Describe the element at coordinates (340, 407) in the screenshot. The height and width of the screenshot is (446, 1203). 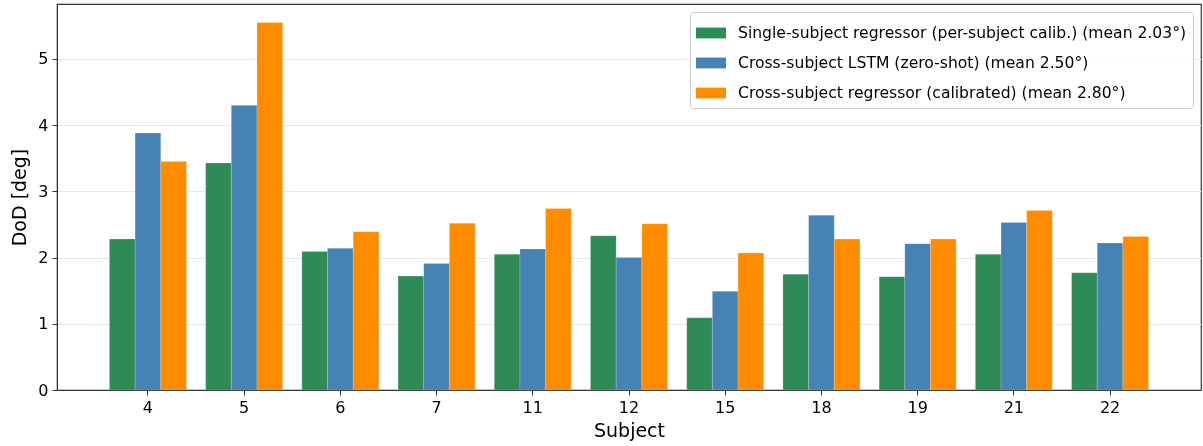
I see `x-tick-label: 6` at that location.